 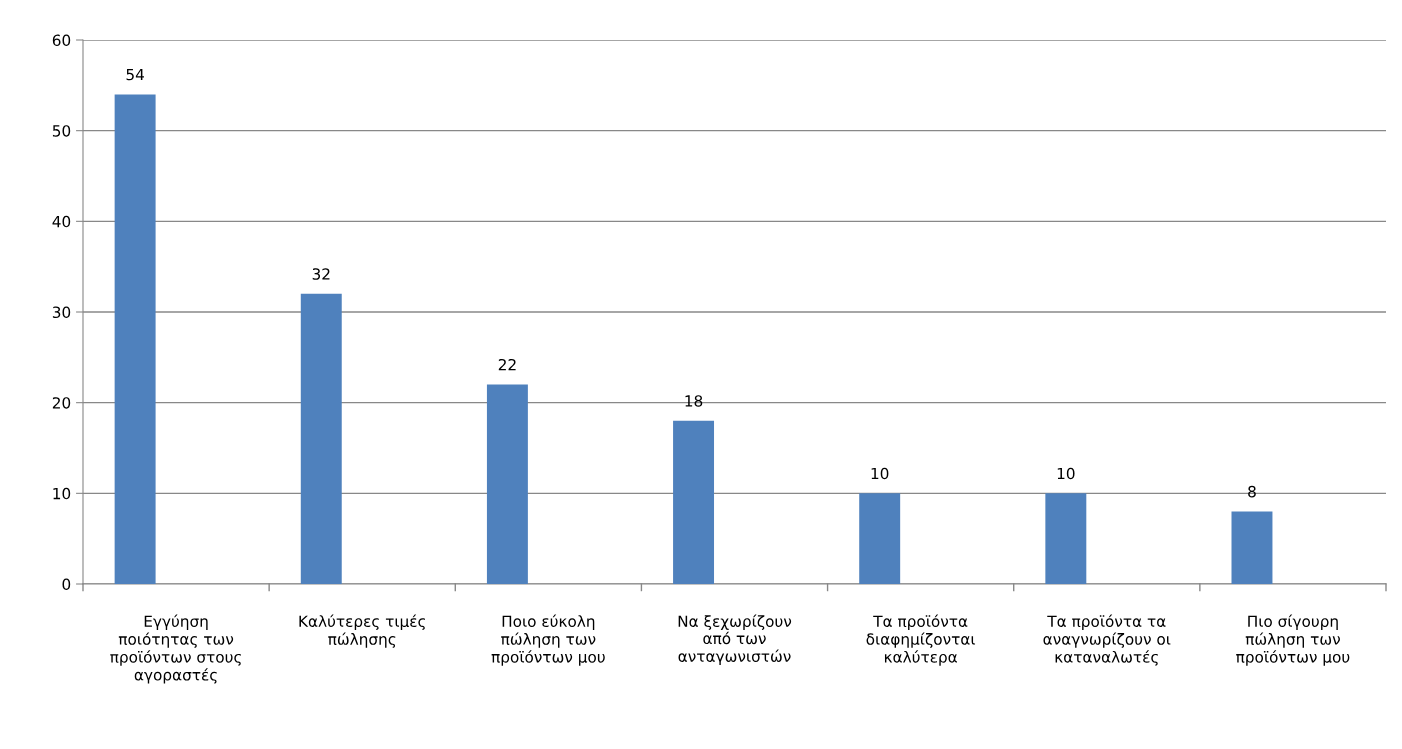 I want to click on y-tick-label: 50, so click(x=61, y=131).